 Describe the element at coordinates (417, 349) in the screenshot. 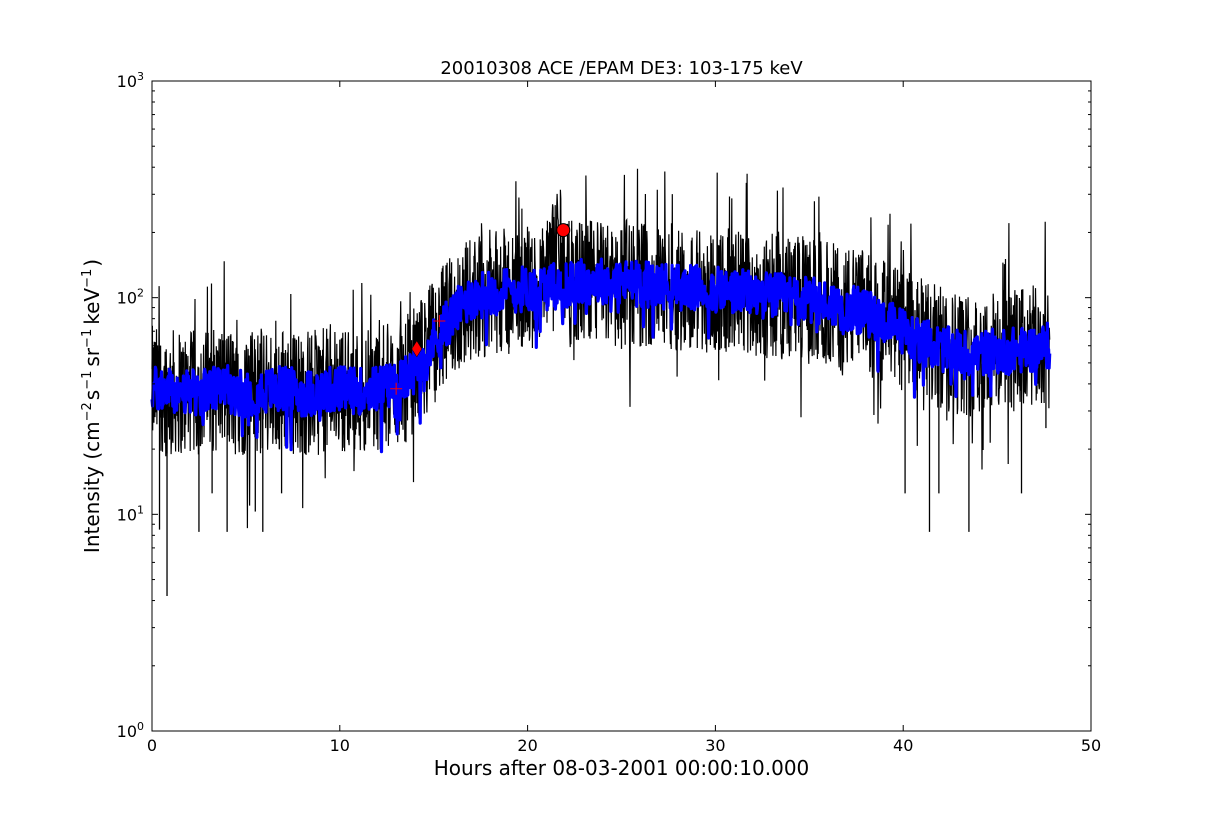

I see `onset-marker` at that location.